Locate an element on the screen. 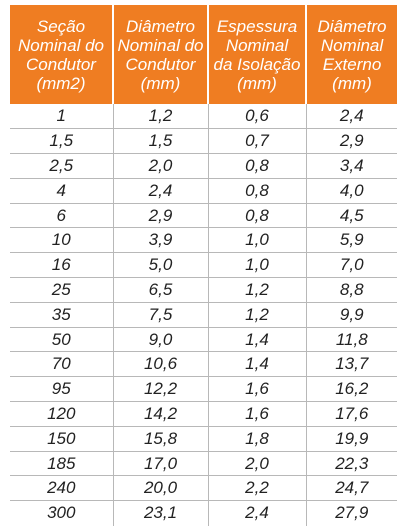 The image size is (405, 526). cell-conductor-diameter: 3,9 is located at coordinates (160, 240).